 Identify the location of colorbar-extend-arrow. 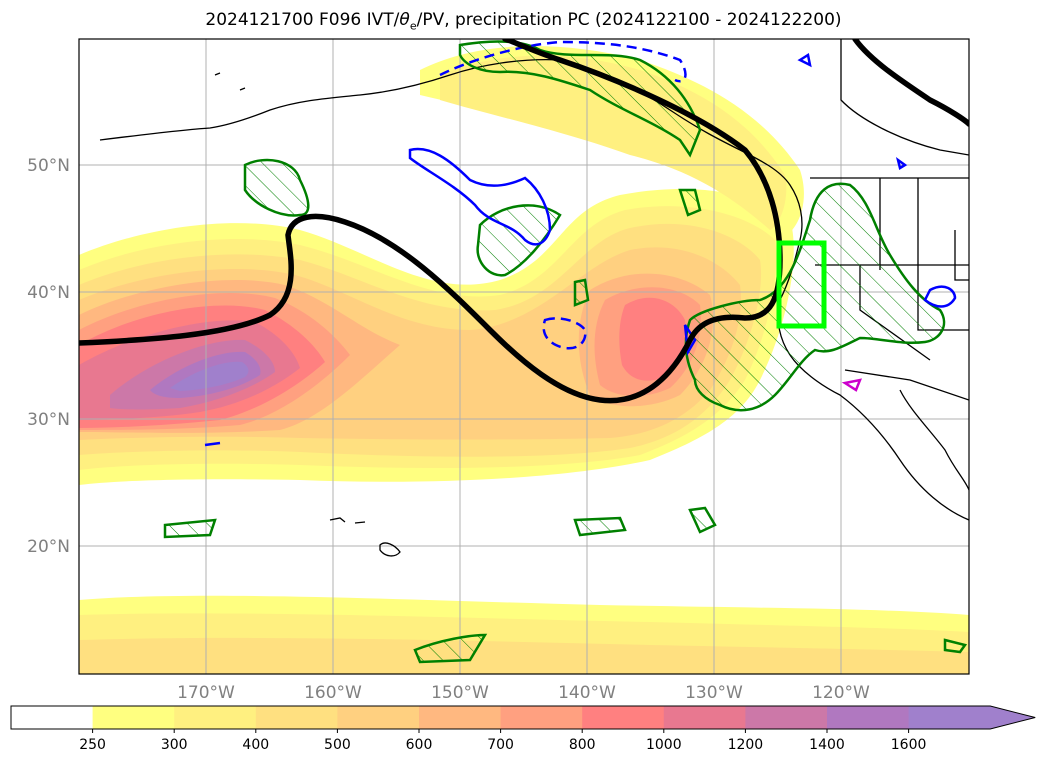
(1012, 717).